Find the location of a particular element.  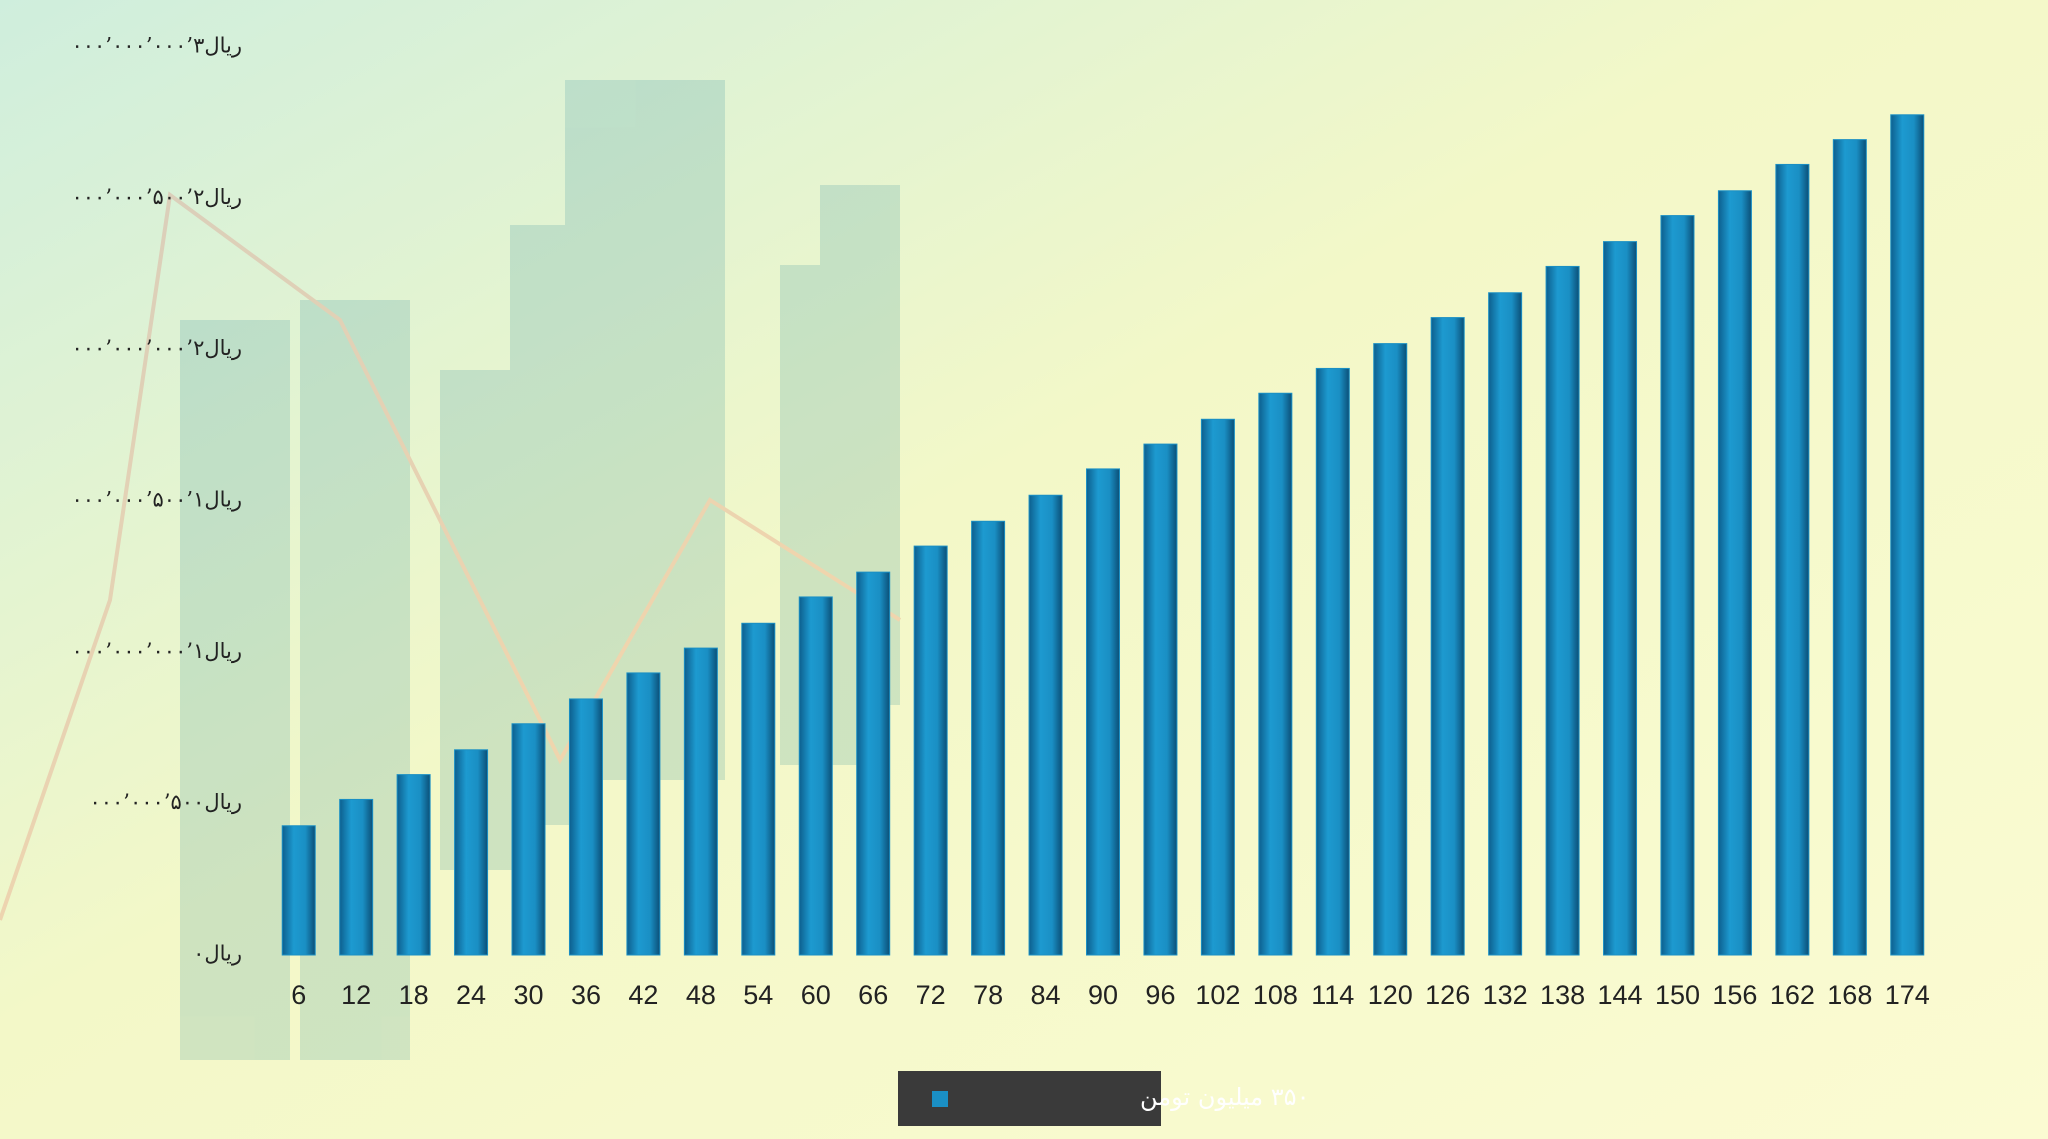

y-tick-label: ریال۵۰۰’۰۰۰’۰۰۰ is located at coordinates (165, 802).